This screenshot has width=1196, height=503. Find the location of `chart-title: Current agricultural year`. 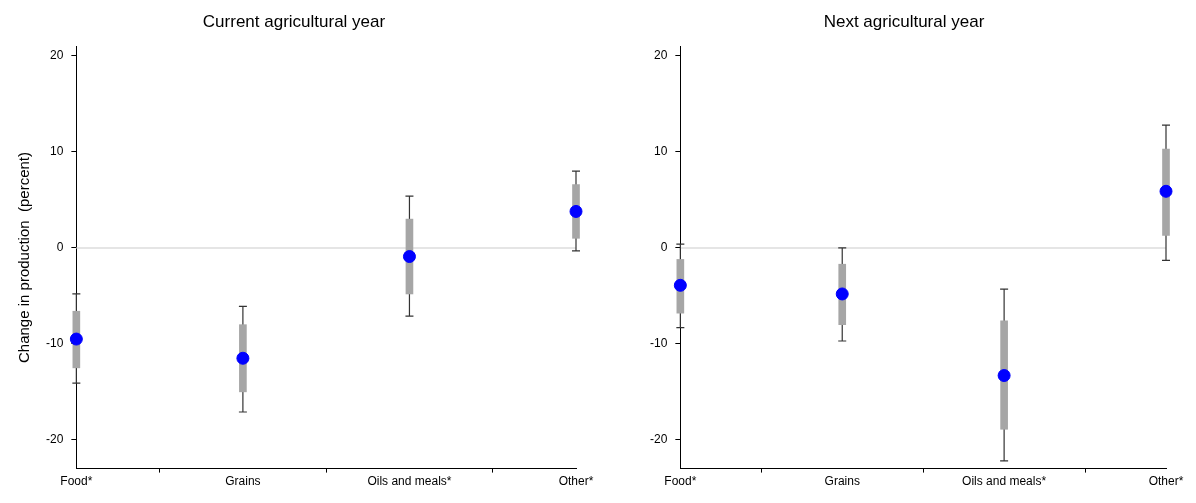

chart-title: Current agricultural year is located at coordinates (294, 21).